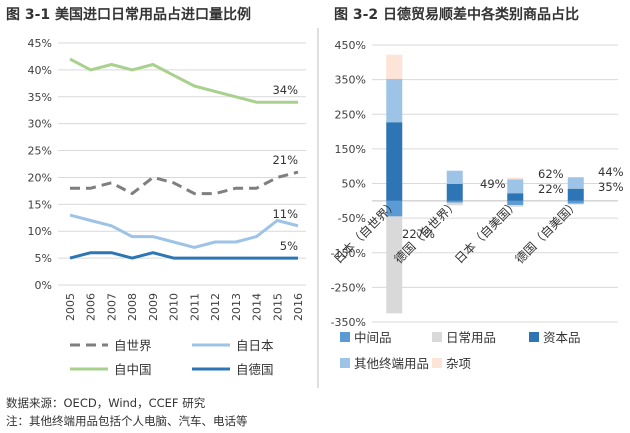  I want to click on legend-swatch-其他终端用品, so click(345, 363).